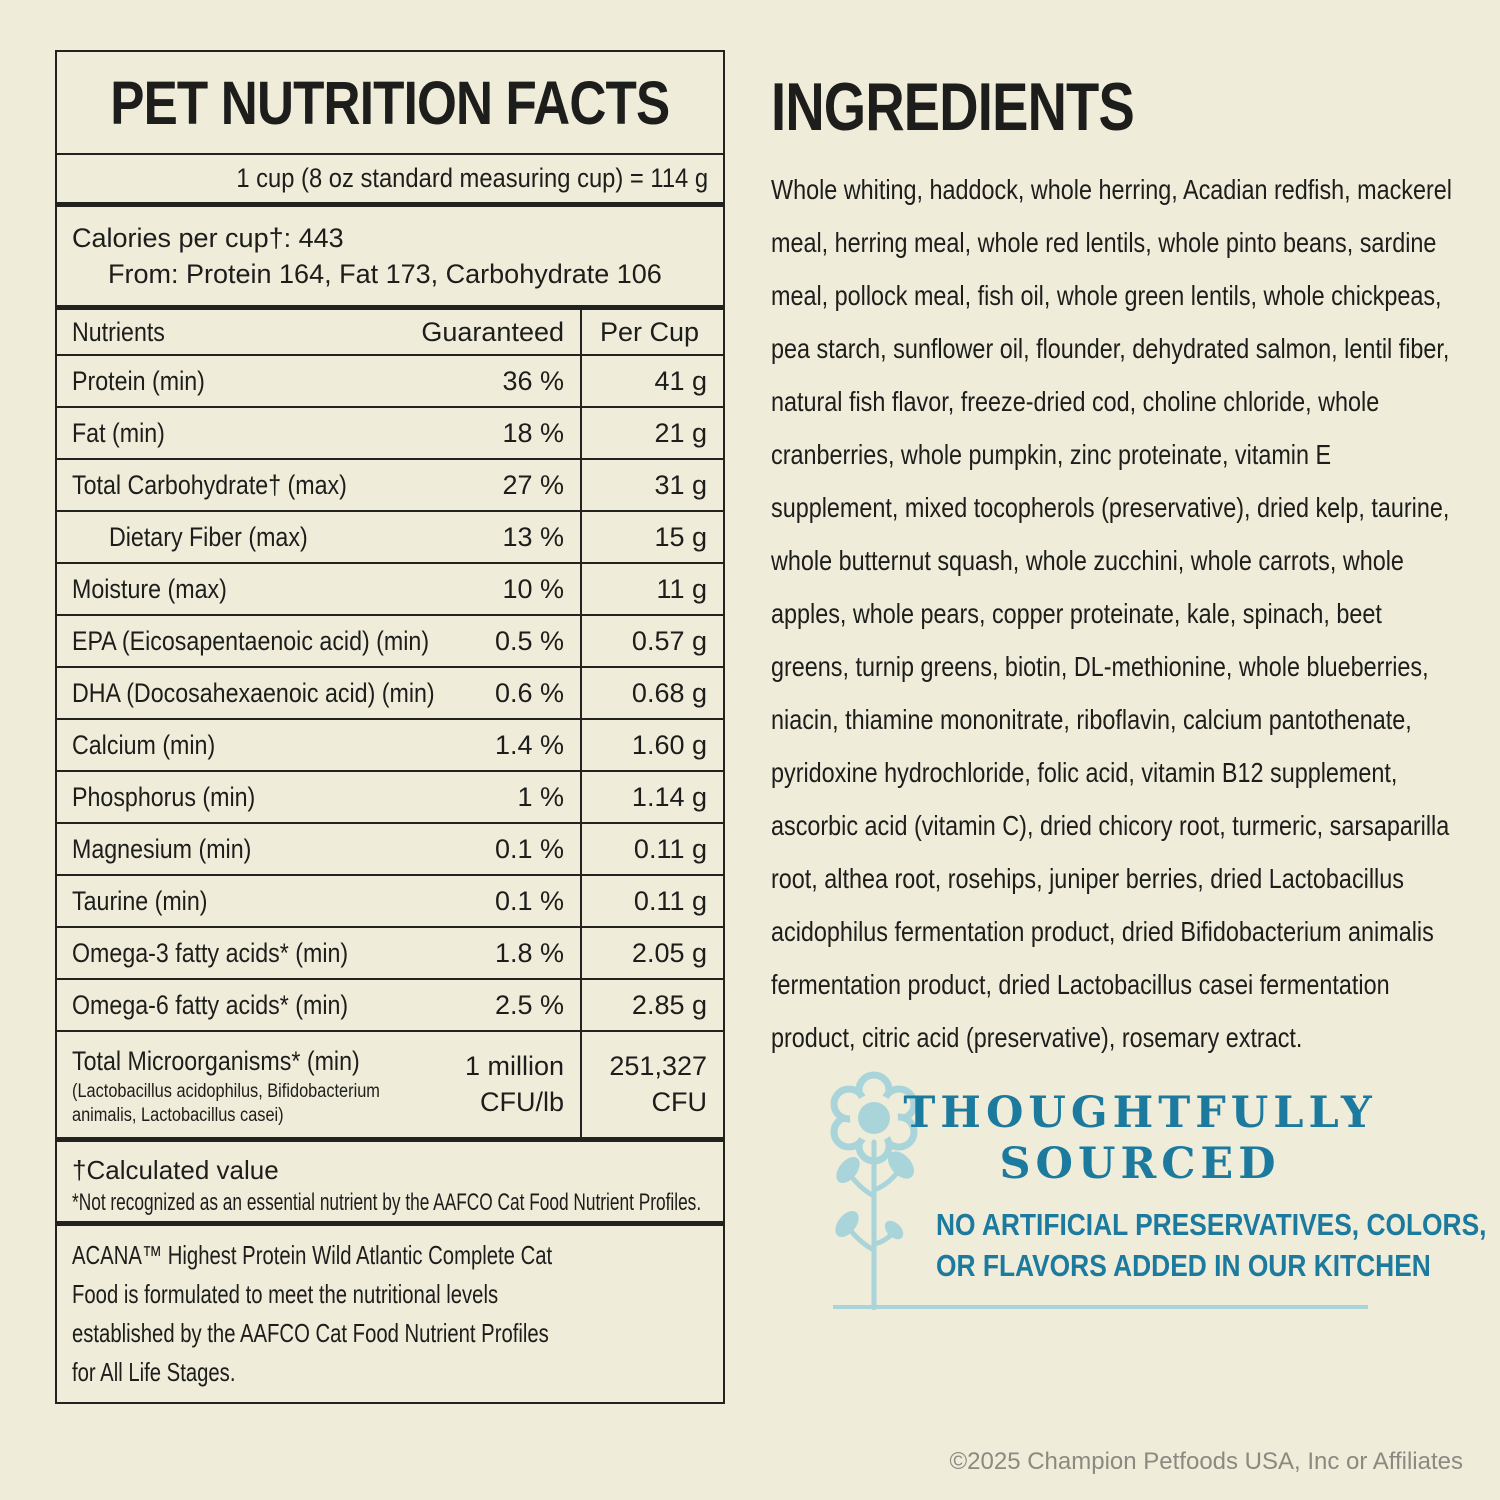  What do you see at coordinates (533, 432) in the screenshot?
I see `guaranteed-value: 18 %` at bounding box center [533, 432].